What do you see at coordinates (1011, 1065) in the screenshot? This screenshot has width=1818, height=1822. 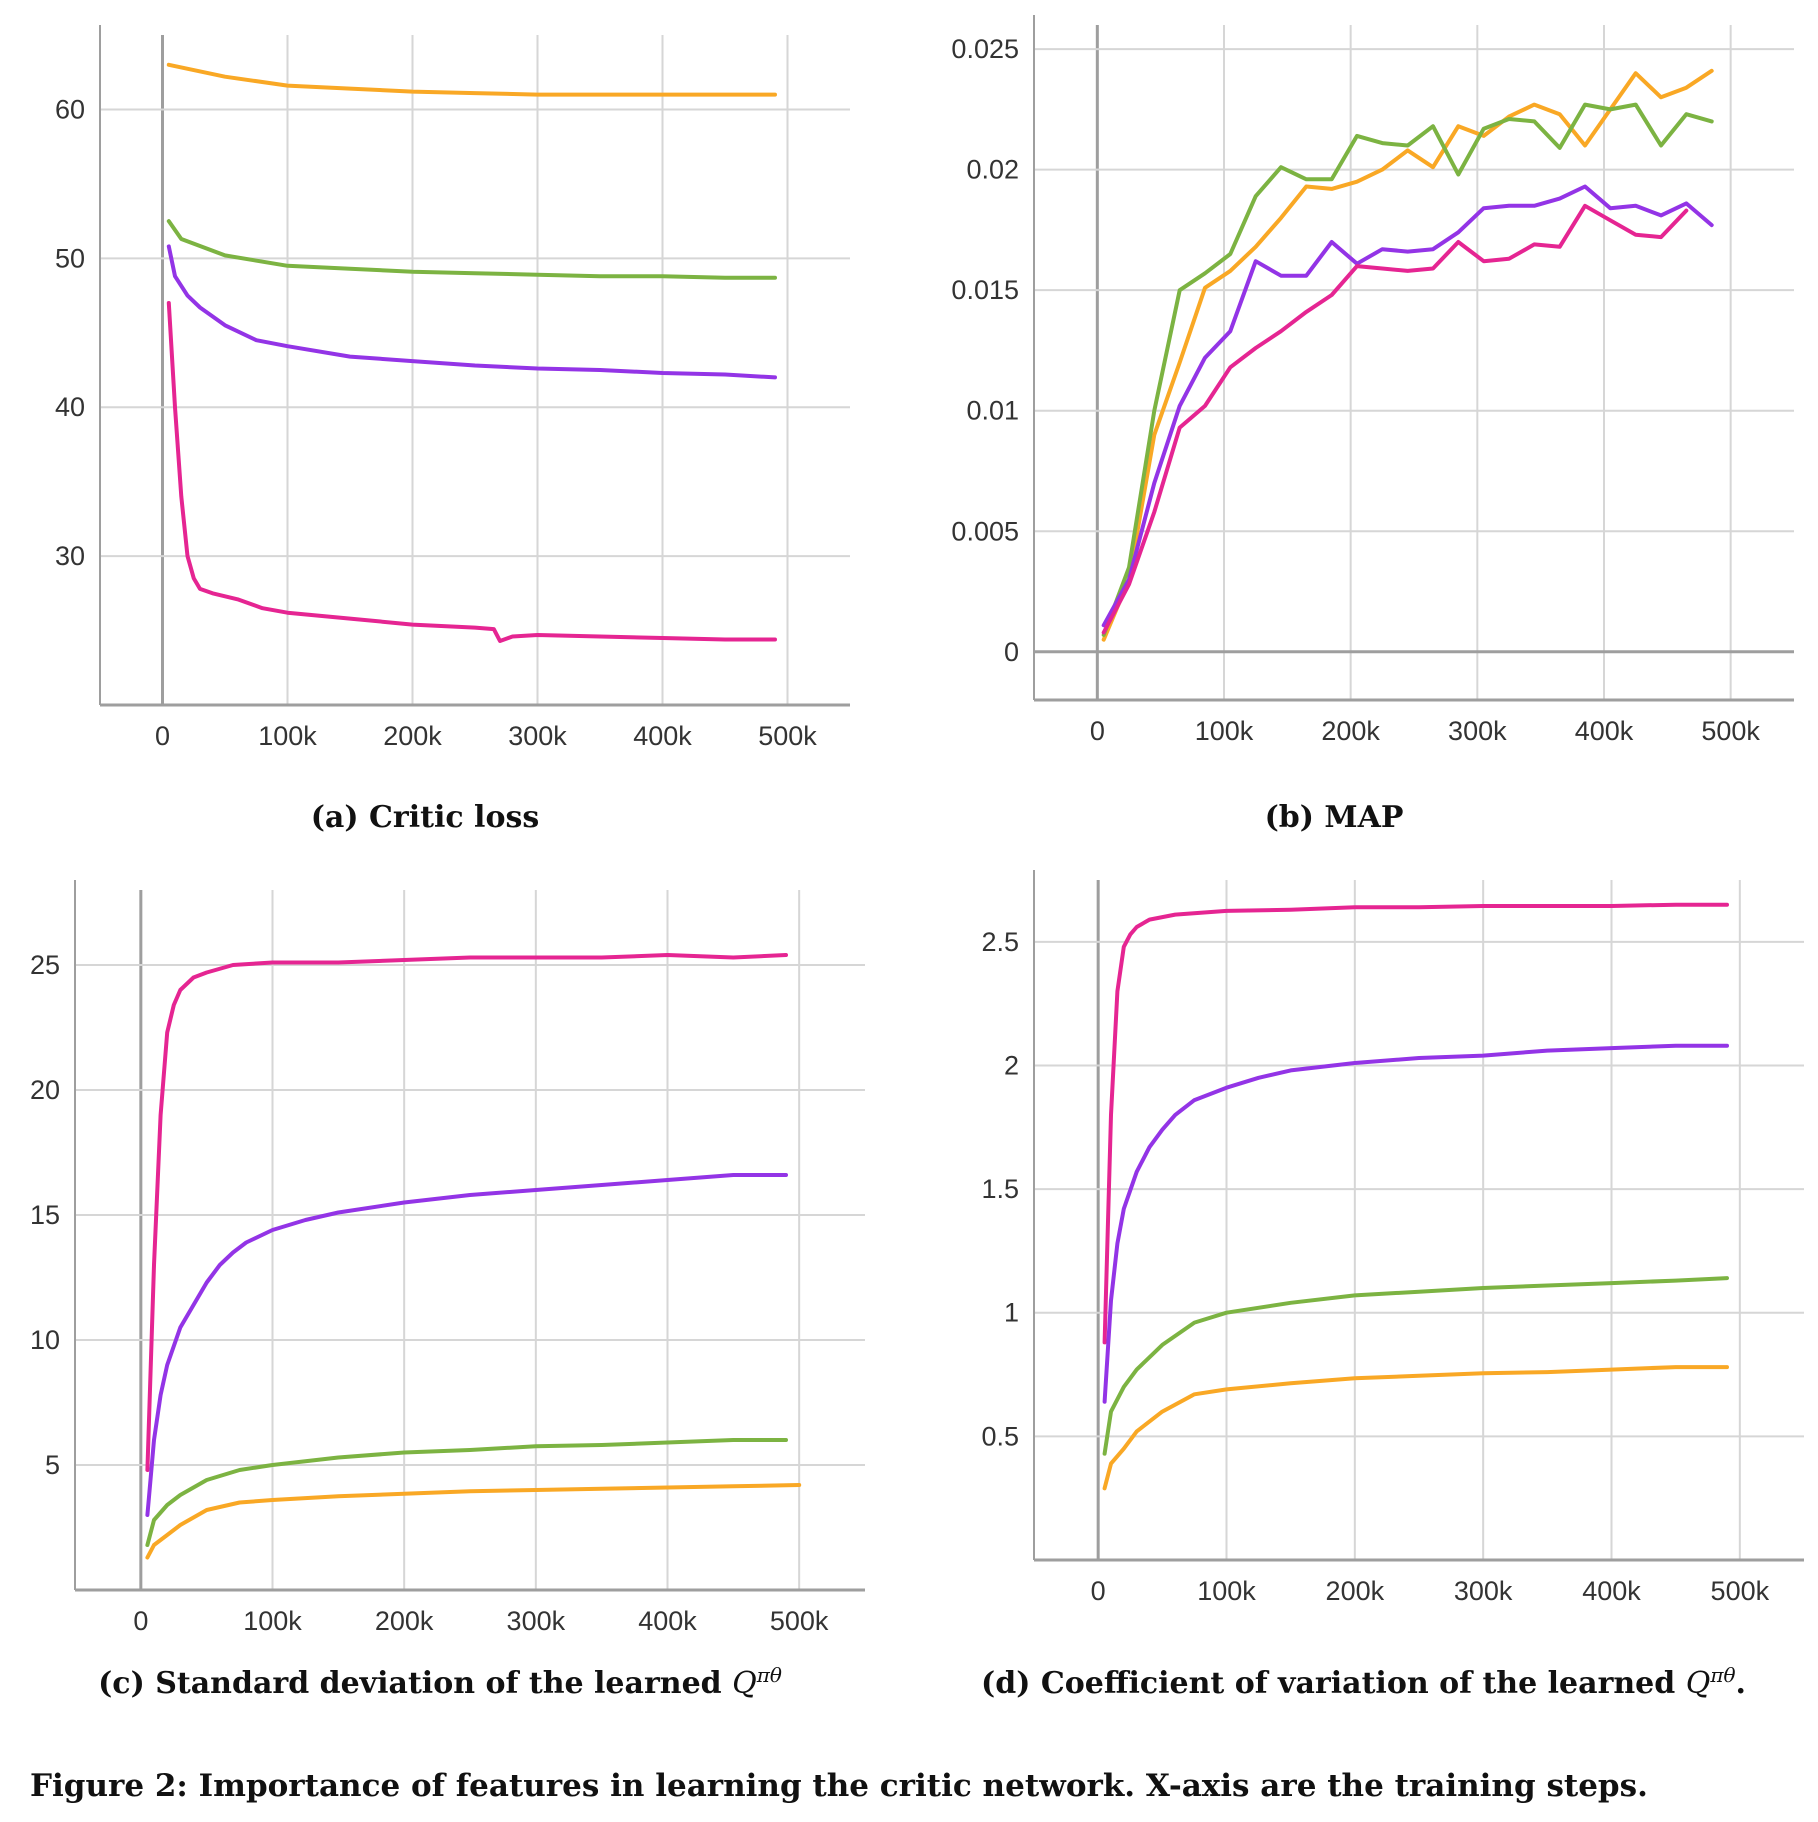 I see `y-tick-label: 2` at bounding box center [1011, 1065].